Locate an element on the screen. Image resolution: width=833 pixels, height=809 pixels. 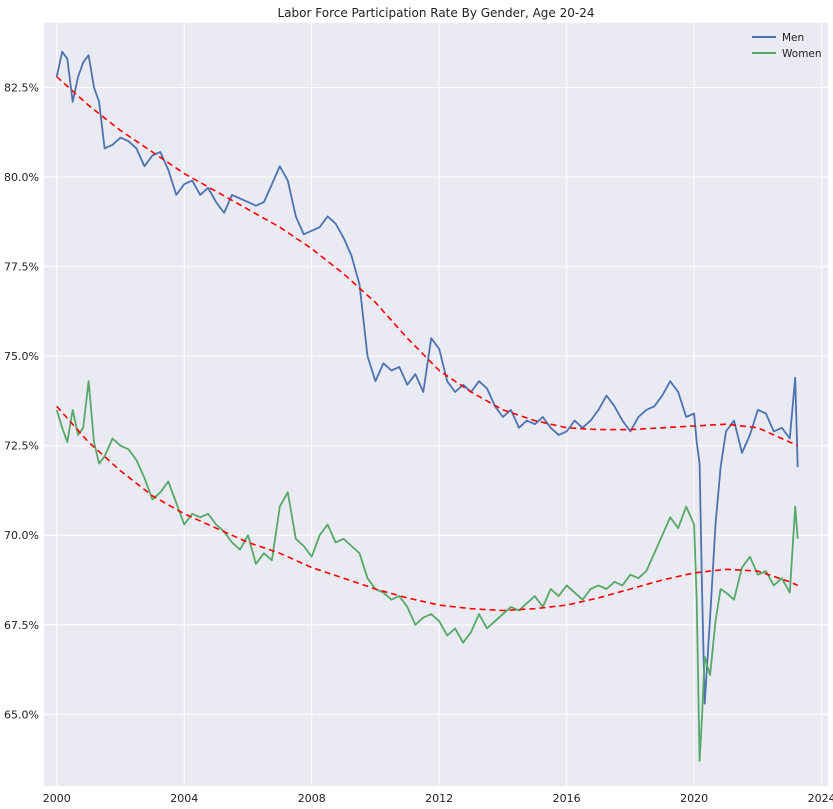
y-tick-label: 75.0% is located at coordinates (21, 356).